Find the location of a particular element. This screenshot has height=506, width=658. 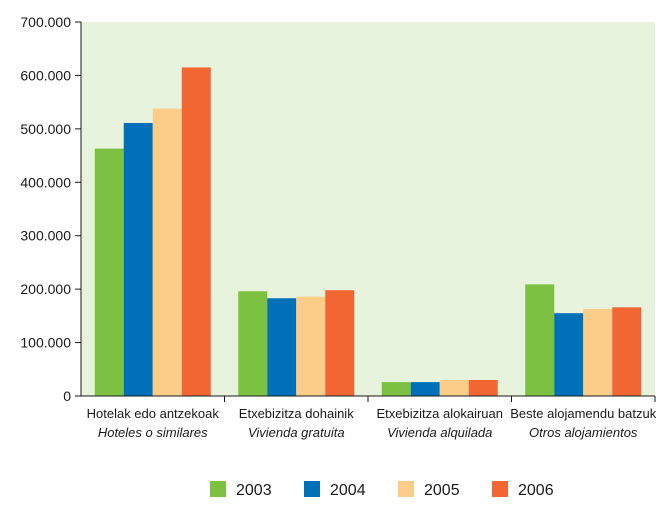

category-sublabel: Hoteles o similares is located at coordinates (153, 432).